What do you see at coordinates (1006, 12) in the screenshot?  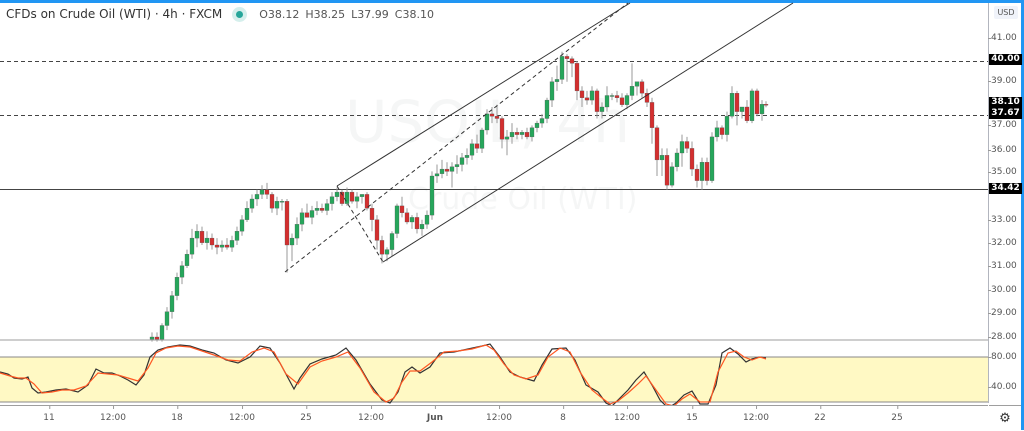 I see `currency-label: USD` at bounding box center [1006, 12].